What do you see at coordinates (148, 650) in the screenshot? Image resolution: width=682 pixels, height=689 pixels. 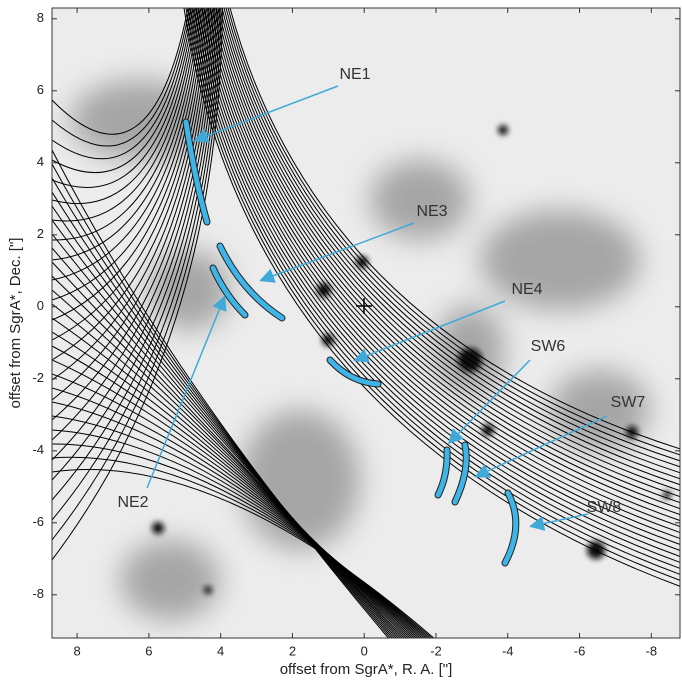 I see `x-tick-label: 6` at bounding box center [148, 650].